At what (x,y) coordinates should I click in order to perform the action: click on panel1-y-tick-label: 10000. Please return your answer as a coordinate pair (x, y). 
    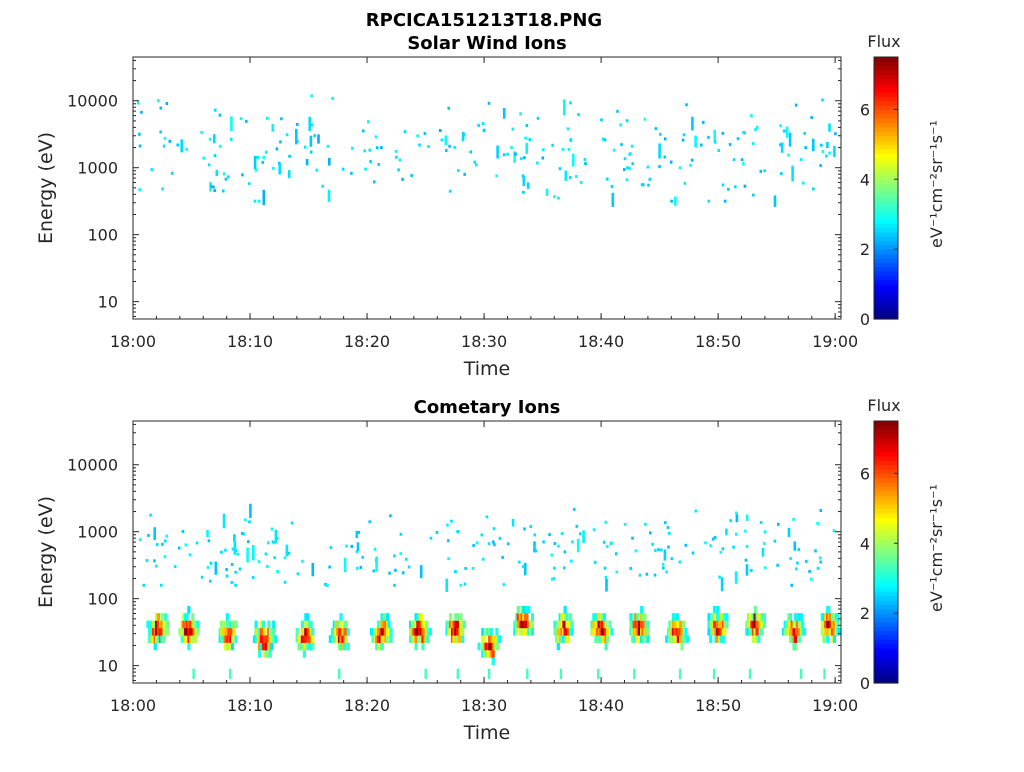
    Looking at the image, I should click on (92, 465).